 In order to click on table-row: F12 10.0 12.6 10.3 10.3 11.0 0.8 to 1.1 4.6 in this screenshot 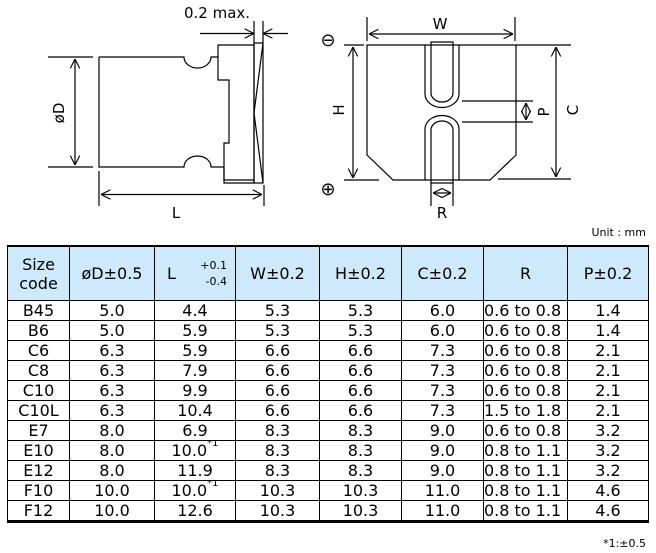, I will do `click(328, 511)`.